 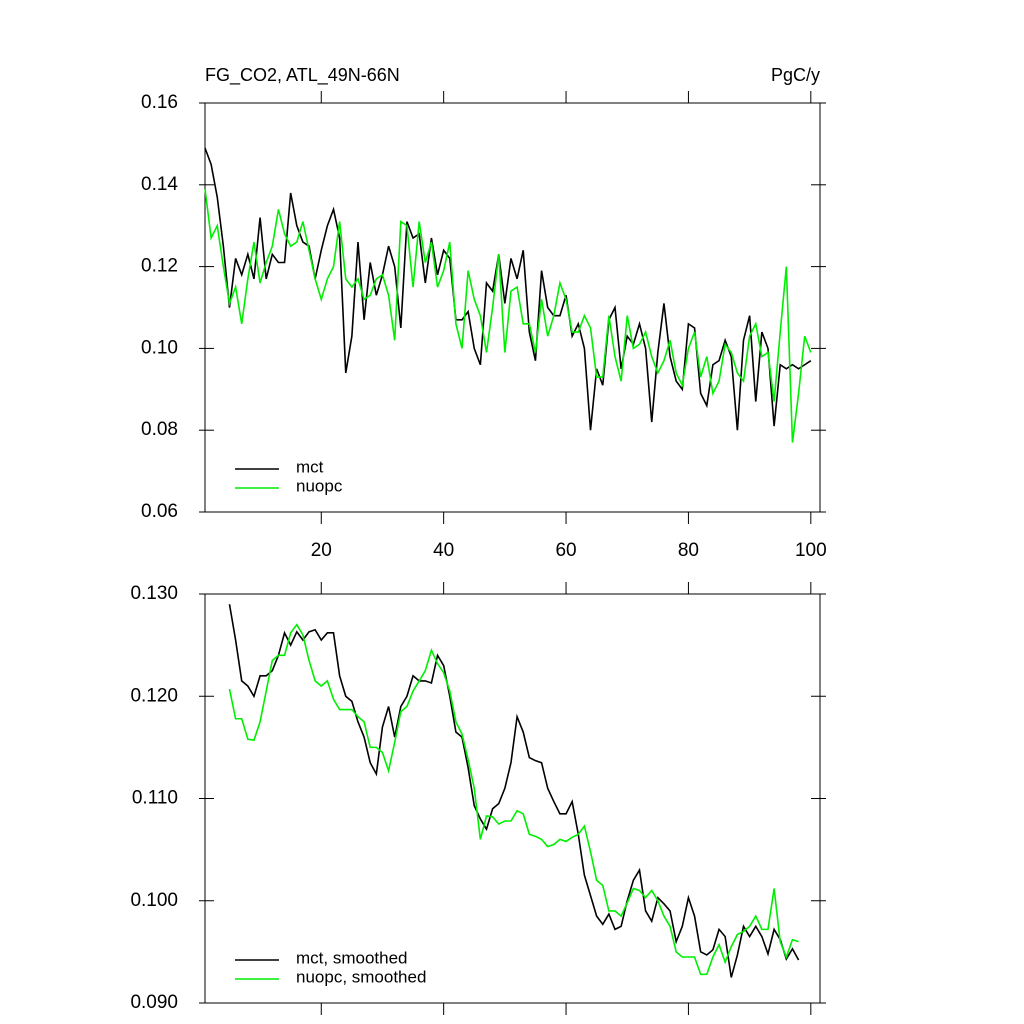 I want to click on y-tick-label: 0.06, so click(x=159, y=511).